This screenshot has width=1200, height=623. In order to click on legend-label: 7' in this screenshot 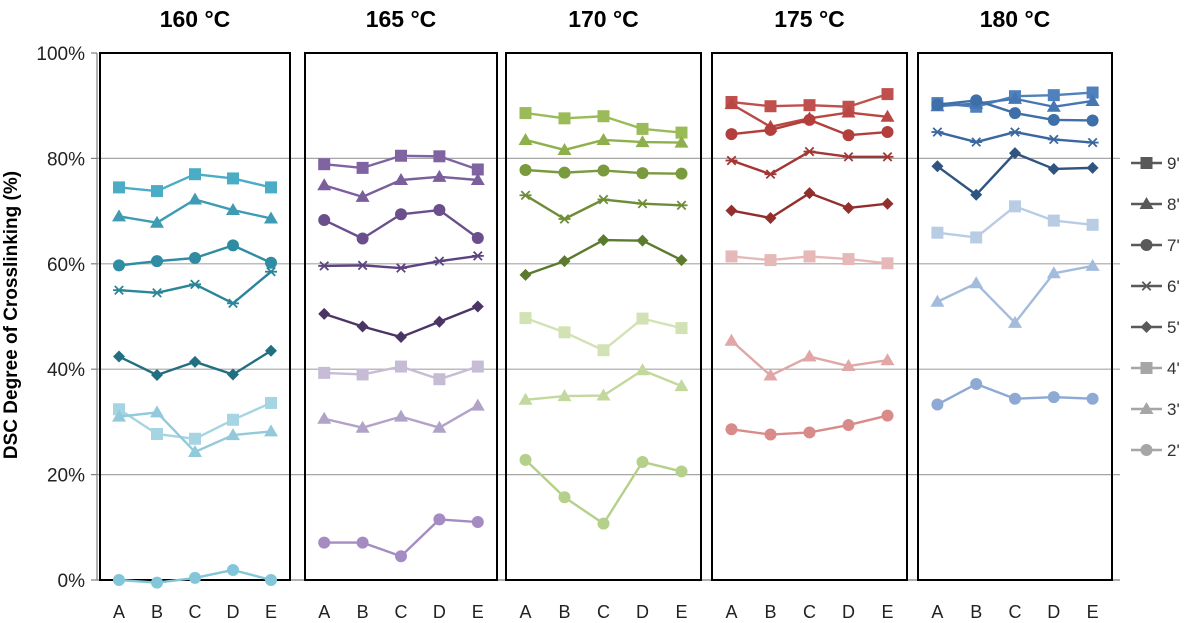, I will do `click(1173, 245)`.